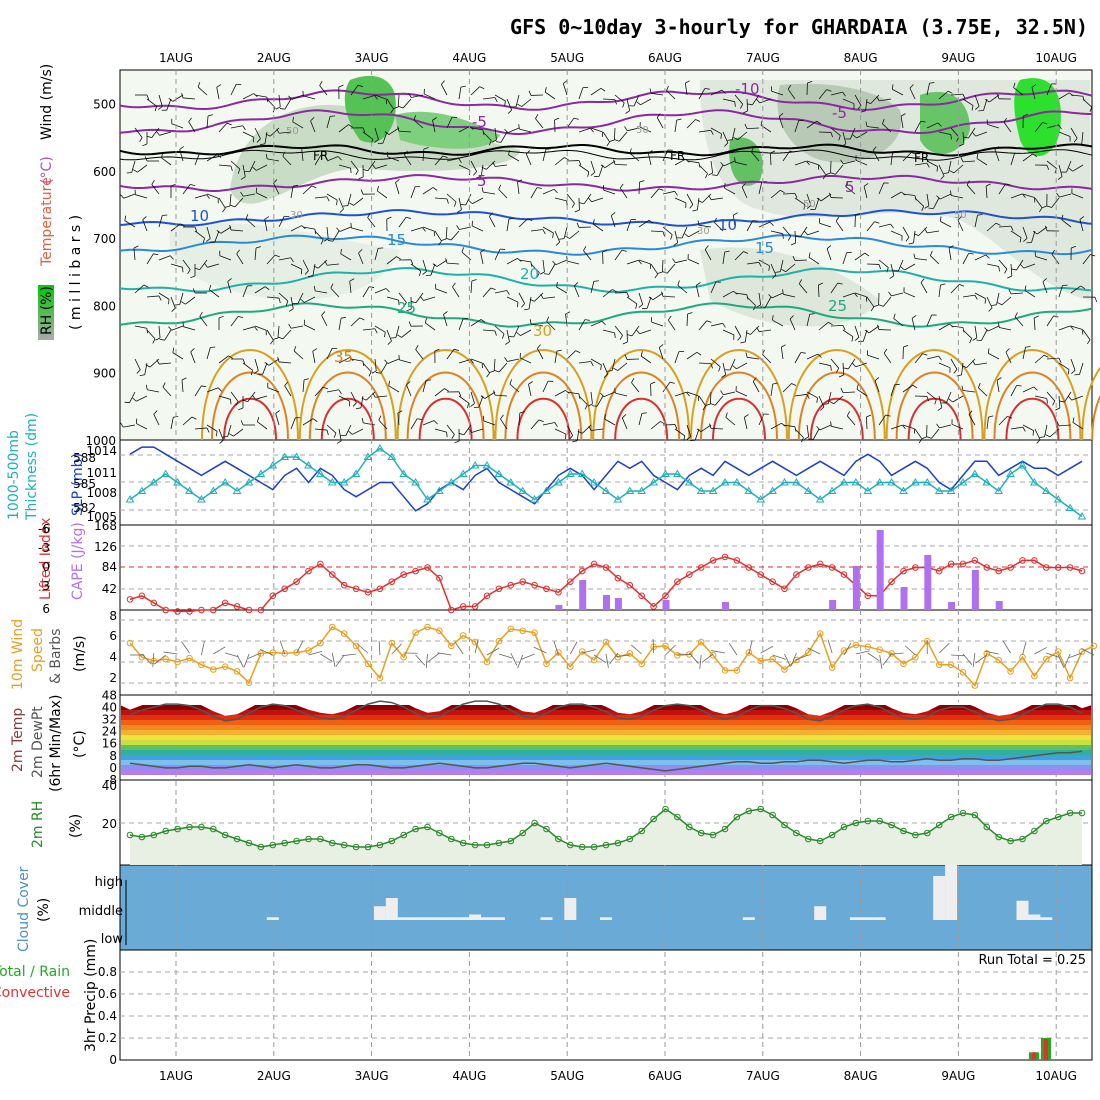 Image resolution: width=1100 pixels, height=1100 pixels. Describe the element at coordinates (113, 657) in the screenshot. I see `wind10-tick: 4` at that location.